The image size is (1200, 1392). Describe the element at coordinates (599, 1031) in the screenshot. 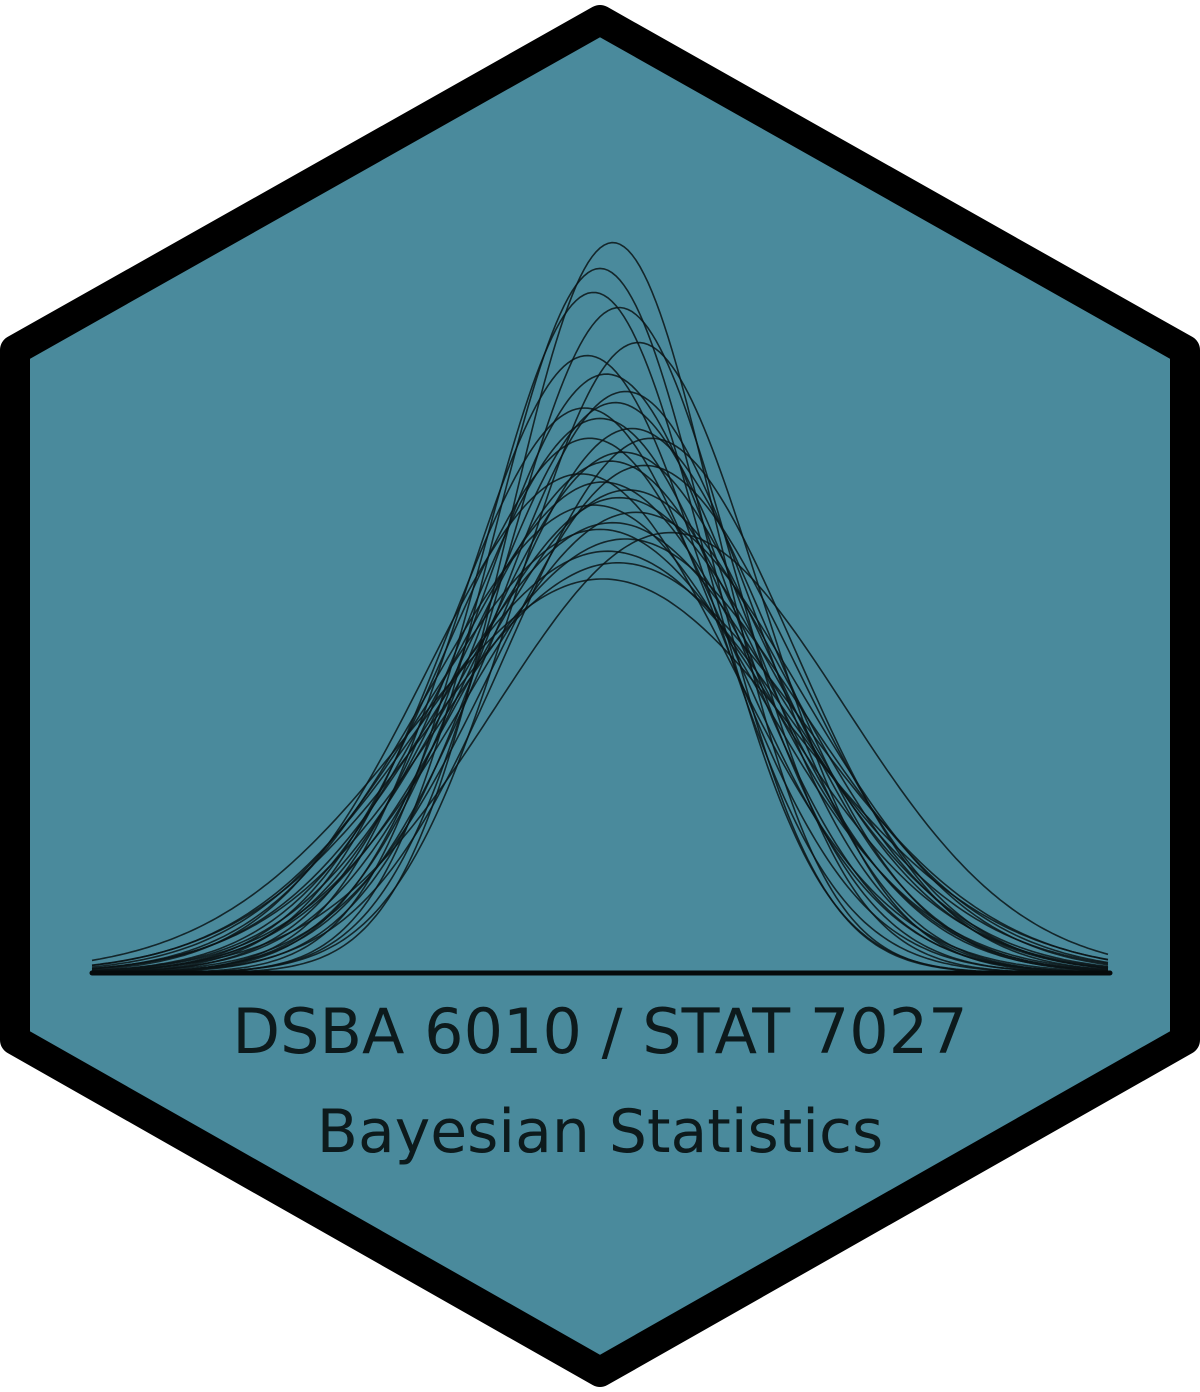

I see `course-code: DSBA 6010 / STAT 7027` at that location.